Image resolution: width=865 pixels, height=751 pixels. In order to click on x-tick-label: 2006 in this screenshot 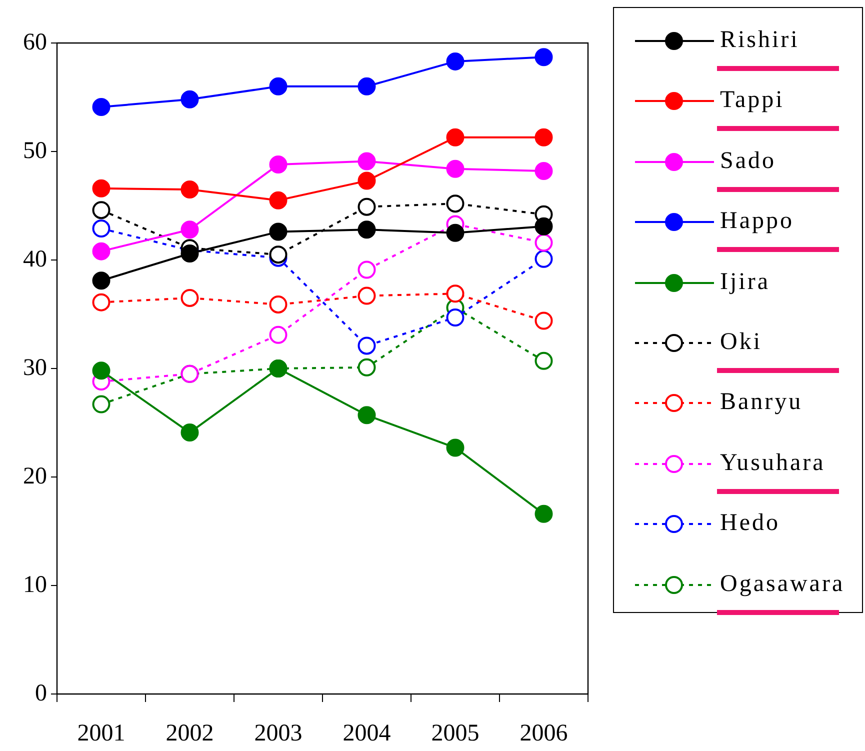, I will do `click(544, 733)`.